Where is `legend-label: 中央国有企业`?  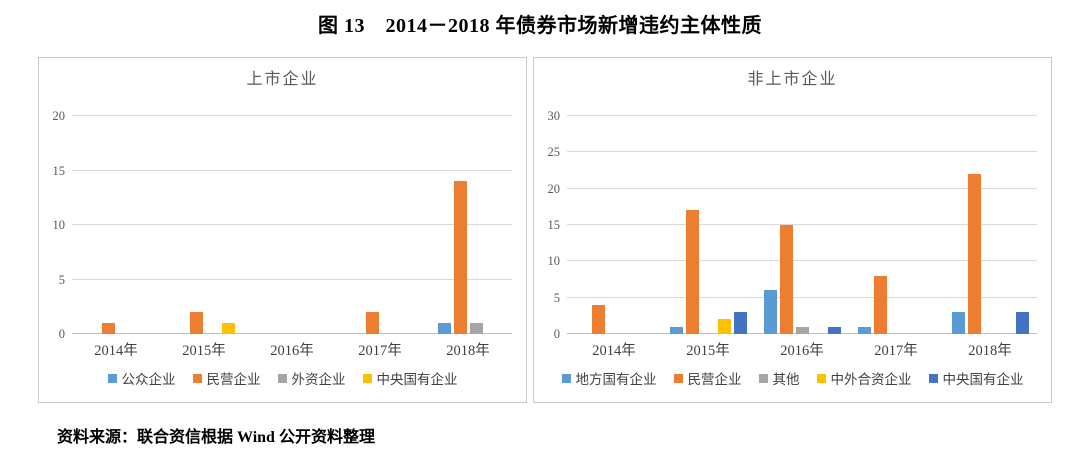
legend-label: 中央国有企业 is located at coordinates (983, 379).